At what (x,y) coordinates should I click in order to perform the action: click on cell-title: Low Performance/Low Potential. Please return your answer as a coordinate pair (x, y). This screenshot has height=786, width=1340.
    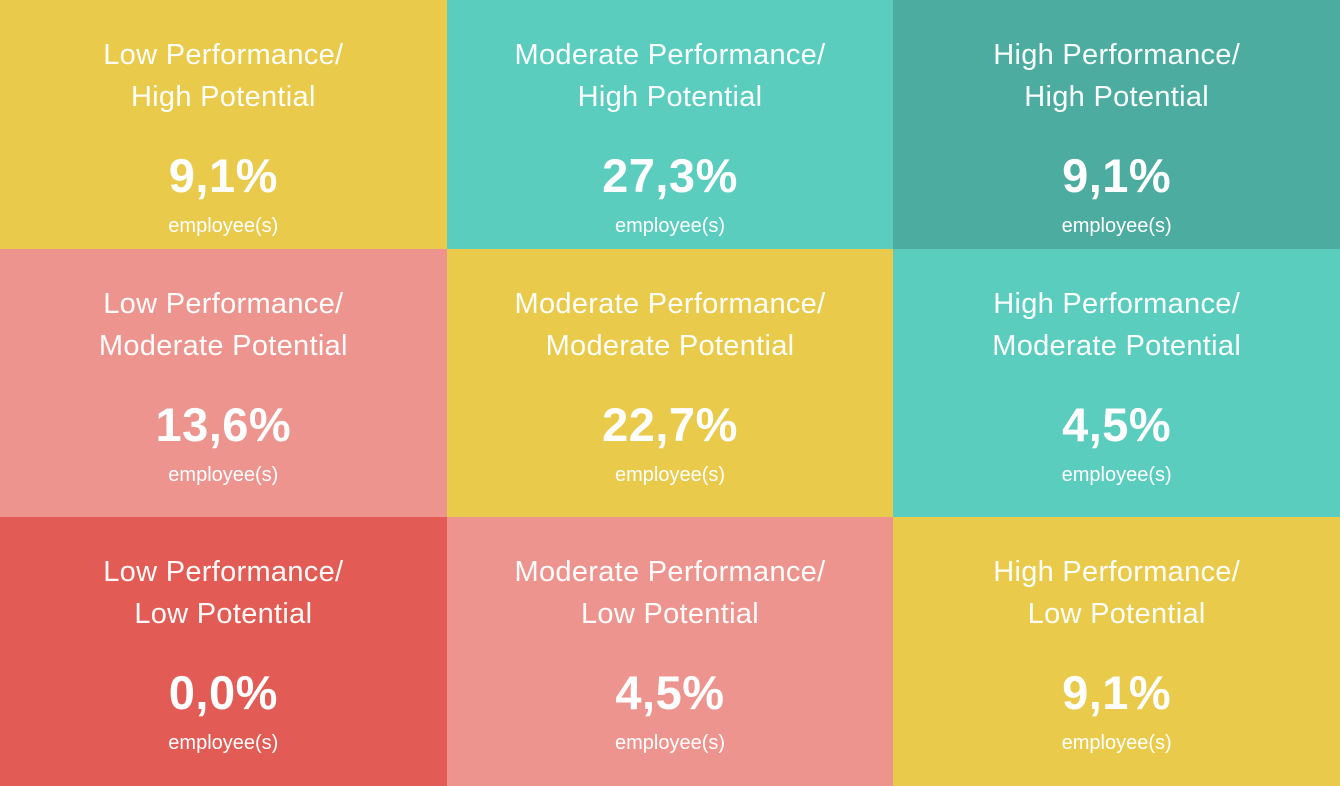
    Looking at the image, I should click on (223, 593).